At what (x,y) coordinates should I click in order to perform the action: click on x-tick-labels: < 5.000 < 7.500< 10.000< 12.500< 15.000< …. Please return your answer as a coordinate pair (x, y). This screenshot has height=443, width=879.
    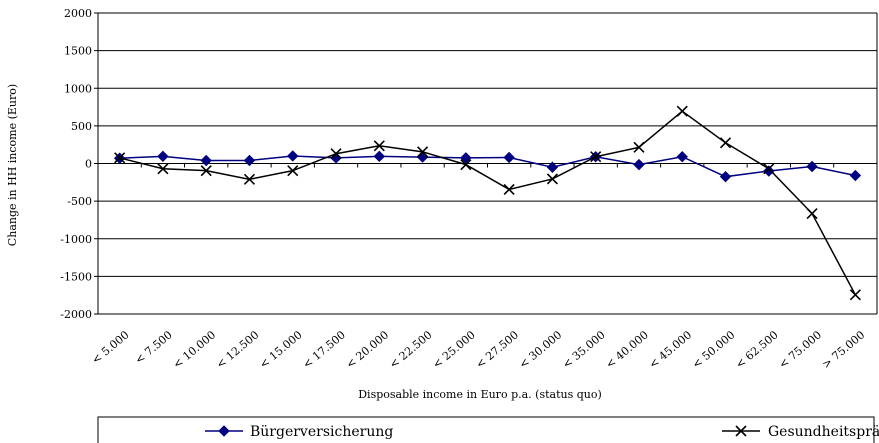
    Looking at the image, I should click on (478, 349).